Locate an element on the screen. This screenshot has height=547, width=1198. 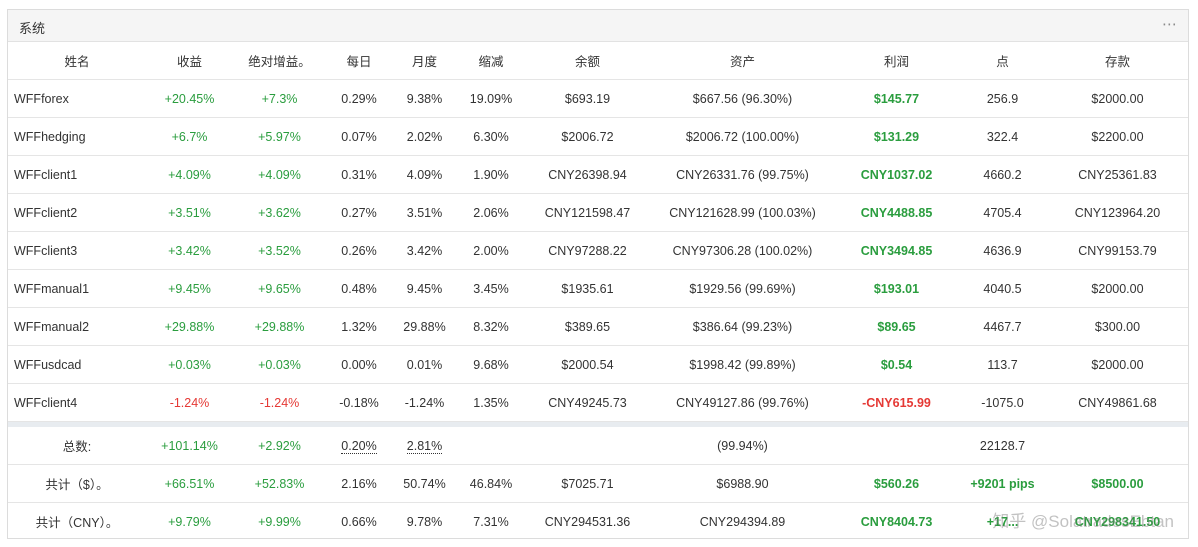
cell-pips: -1075.0 is located at coordinates (1002, 402).